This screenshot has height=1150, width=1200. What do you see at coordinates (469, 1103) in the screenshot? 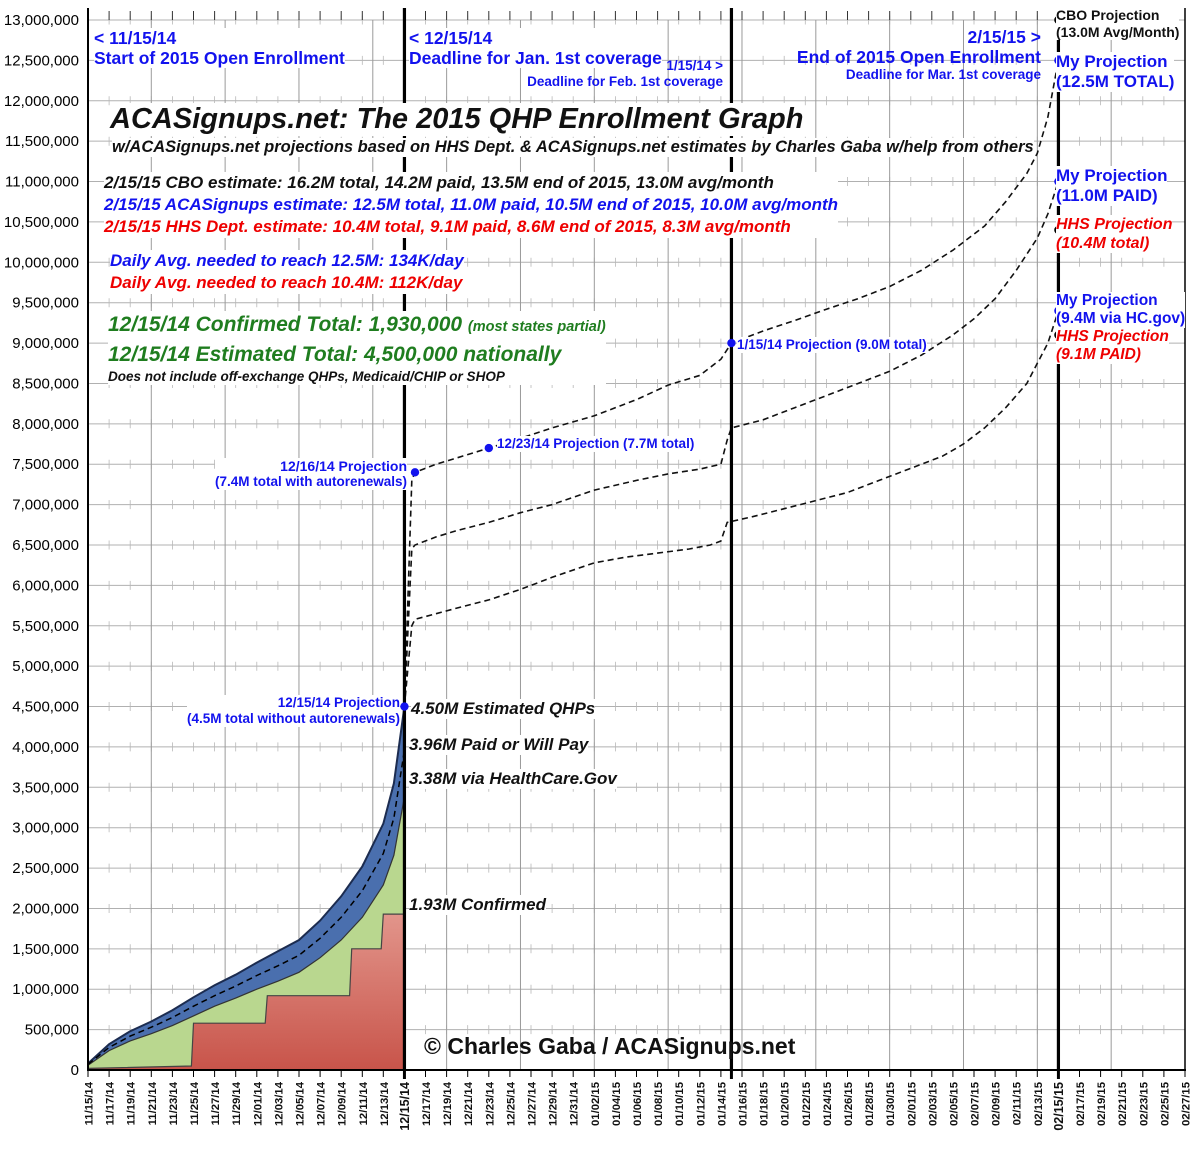
I see `x-tick-label: 12/21/14` at bounding box center [469, 1103].